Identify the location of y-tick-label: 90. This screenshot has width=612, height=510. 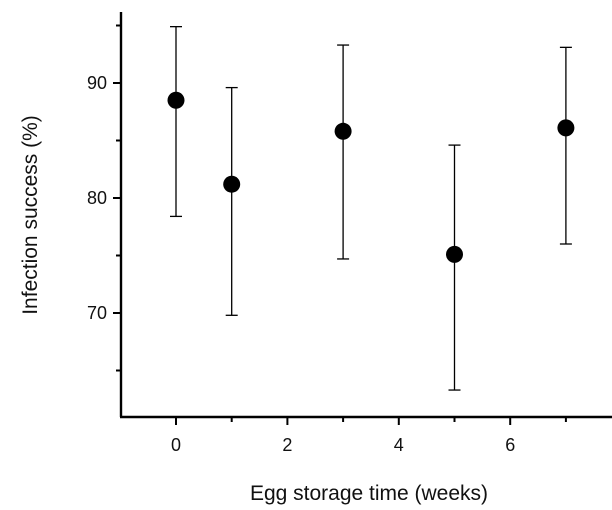
(97, 83).